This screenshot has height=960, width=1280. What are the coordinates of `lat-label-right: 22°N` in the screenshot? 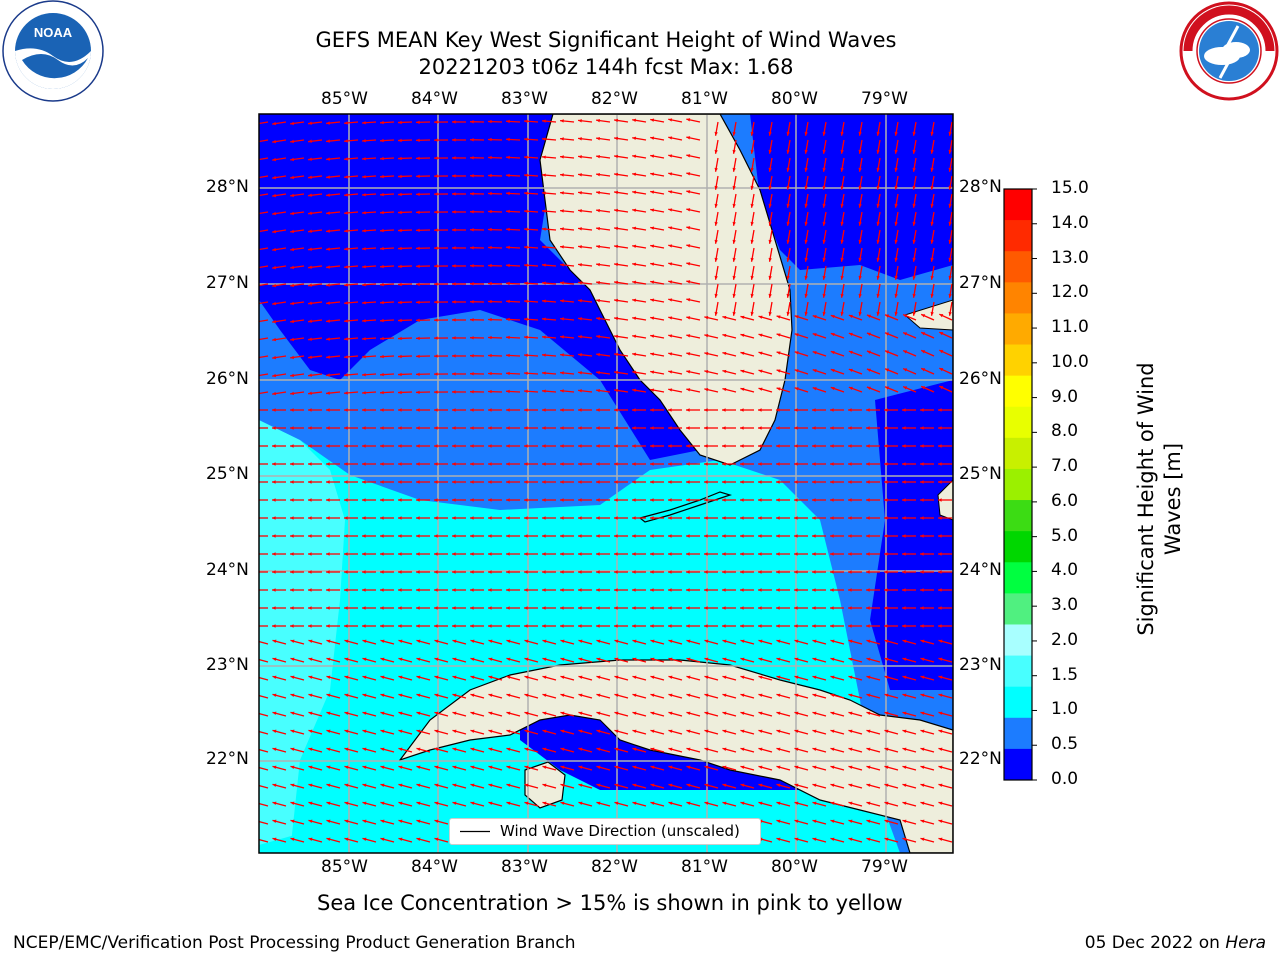 It's located at (980, 759).